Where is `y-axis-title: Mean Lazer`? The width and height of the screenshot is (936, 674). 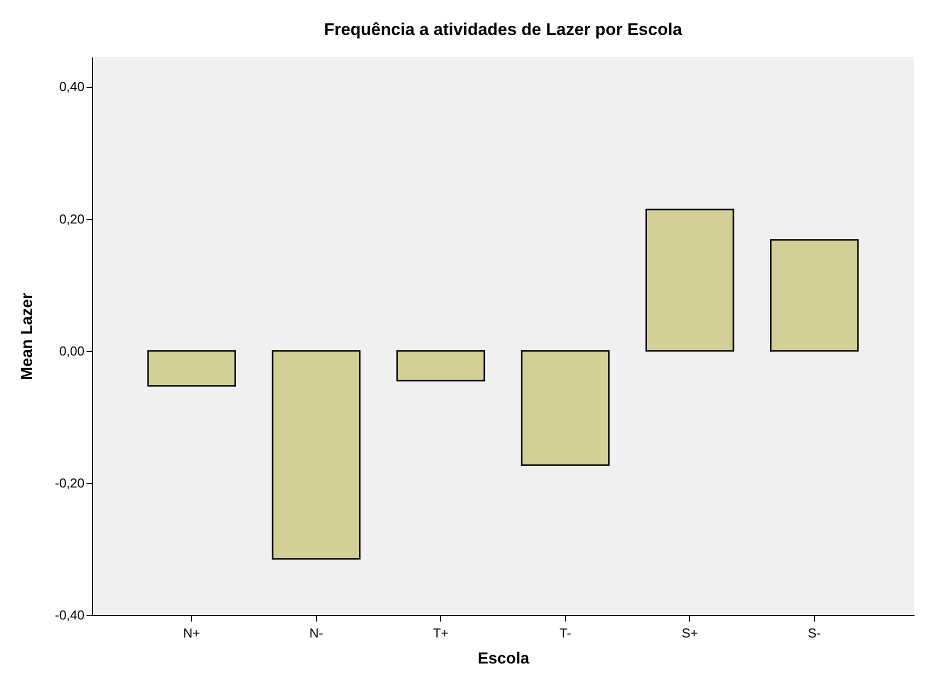 y-axis-title: Mean Lazer is located at coordinates (27, 336).